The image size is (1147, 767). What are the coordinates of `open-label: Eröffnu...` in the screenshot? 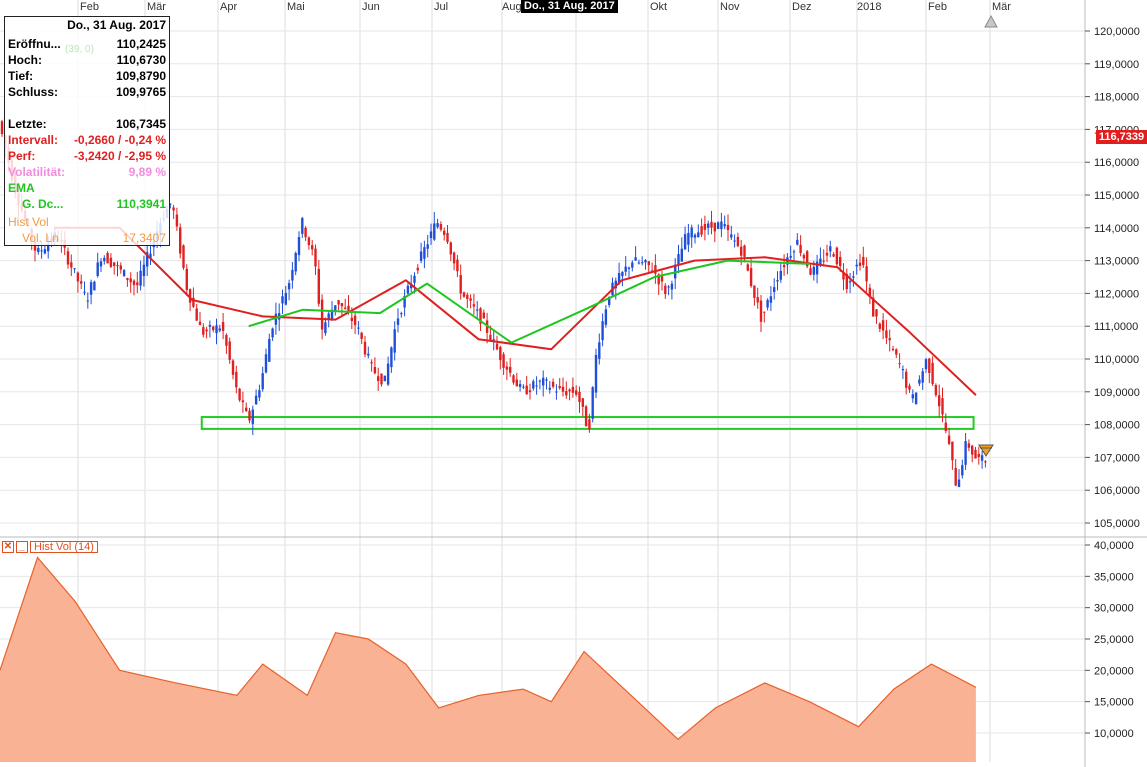 It's located at (34, 44).